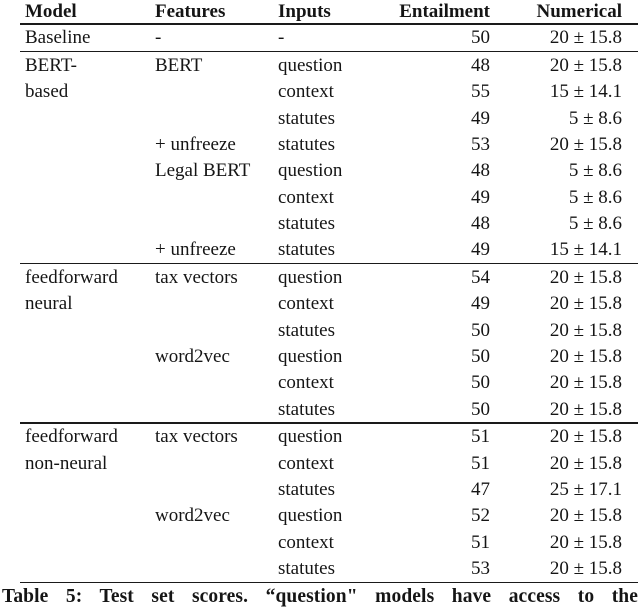 This screenshot has width=640, height=609. Describe the element at coordinates (320, 383) in the screenshot. I see `table-row: context 50 20 ± 15.8` at that location.